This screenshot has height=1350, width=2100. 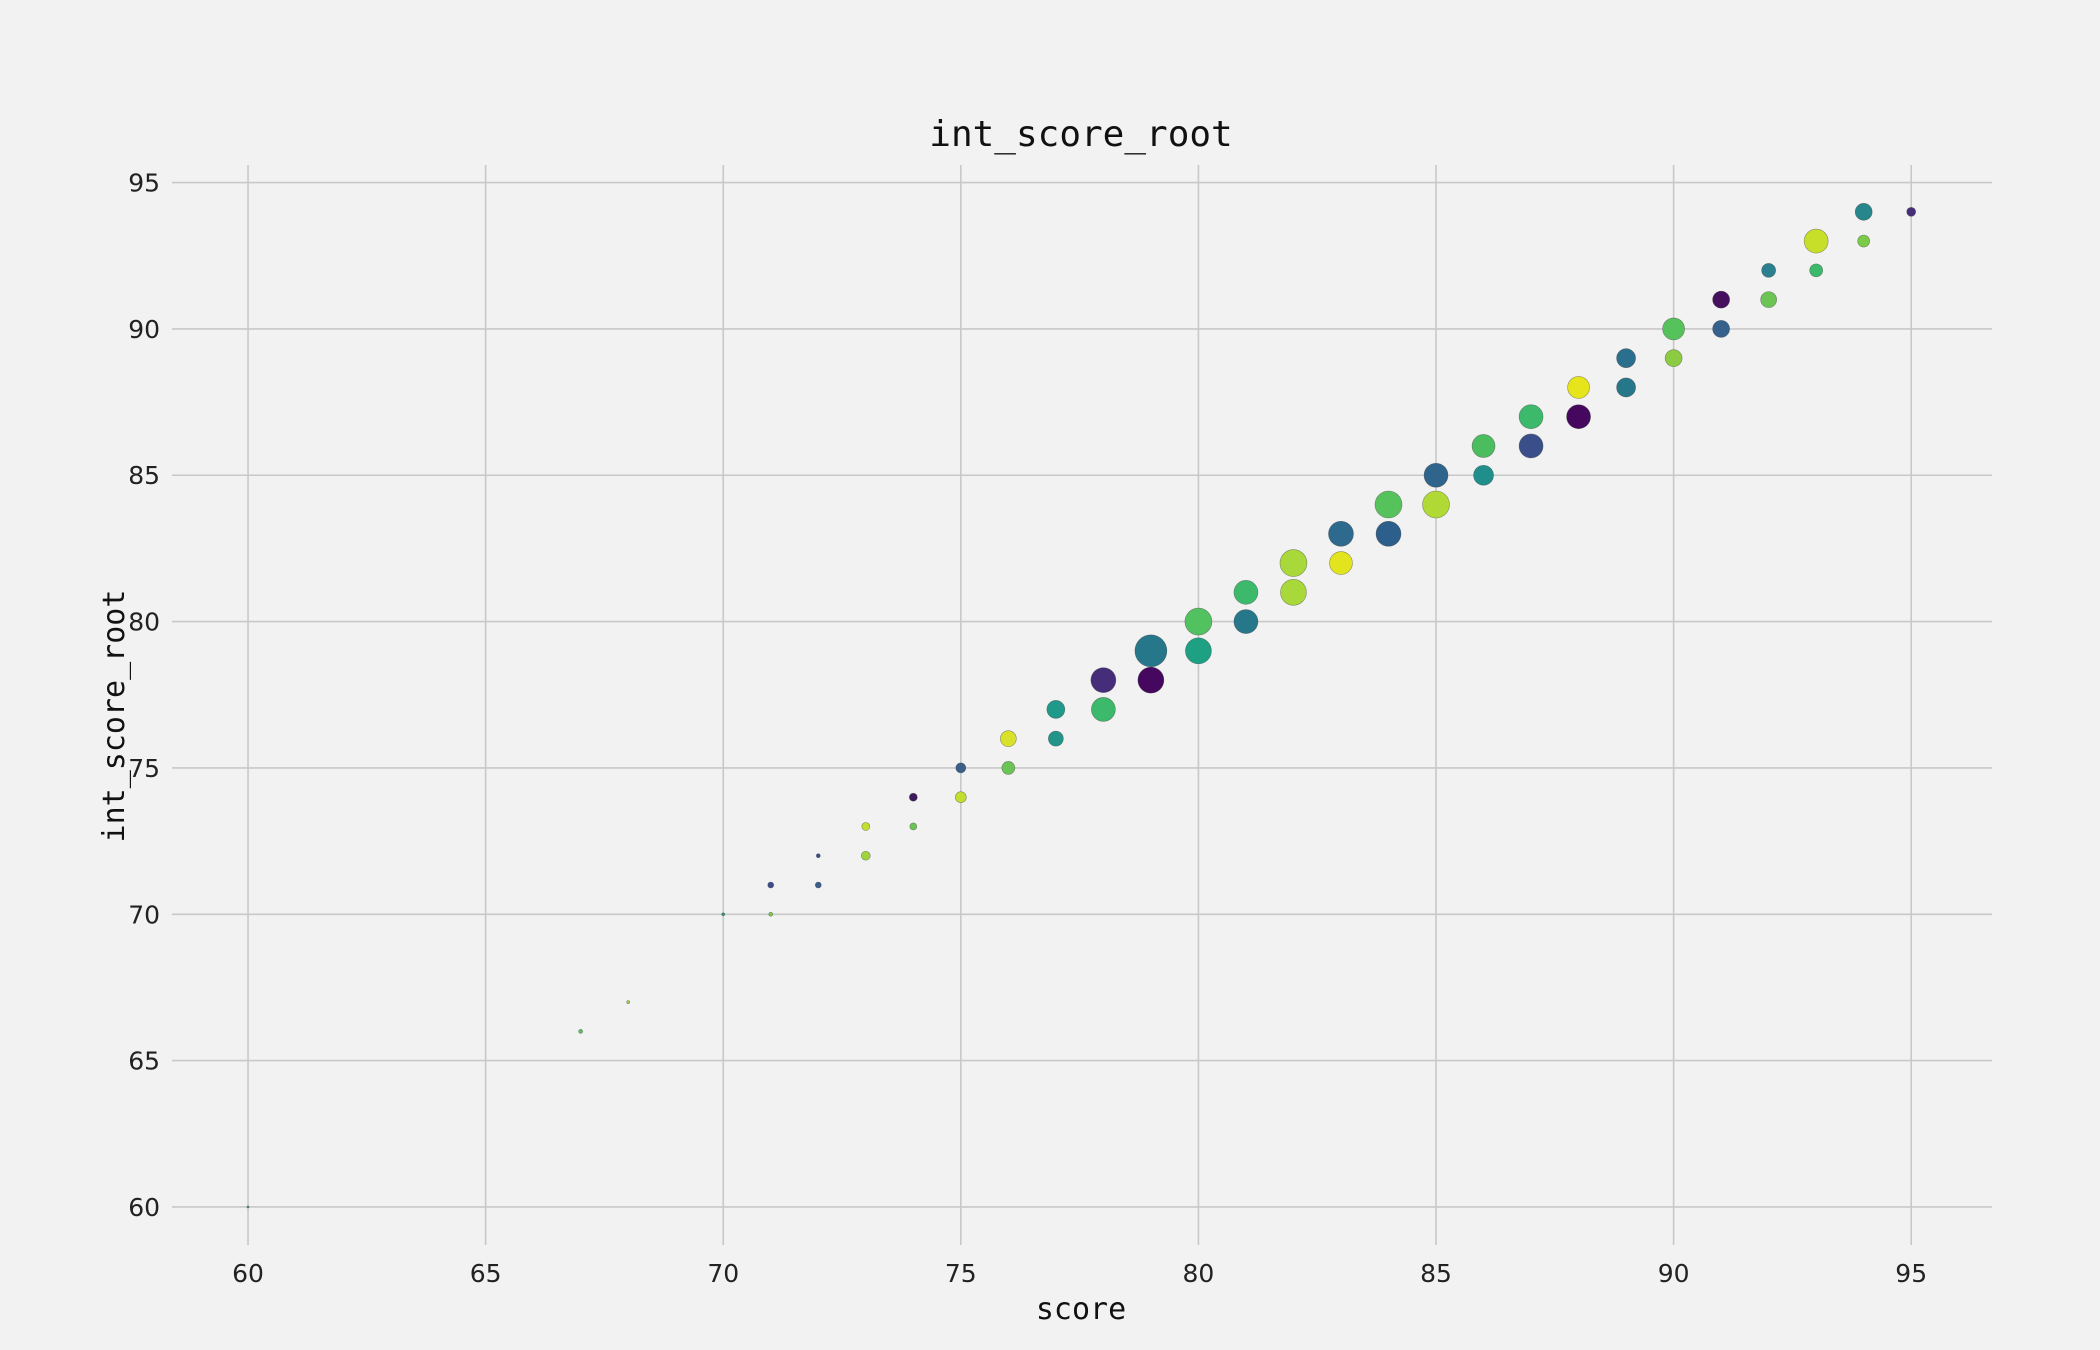 What do you see at coordinates (1081, 1309) in the screenshot?
I see `x-axis-label: score` at bounding box center [1081, 1309].